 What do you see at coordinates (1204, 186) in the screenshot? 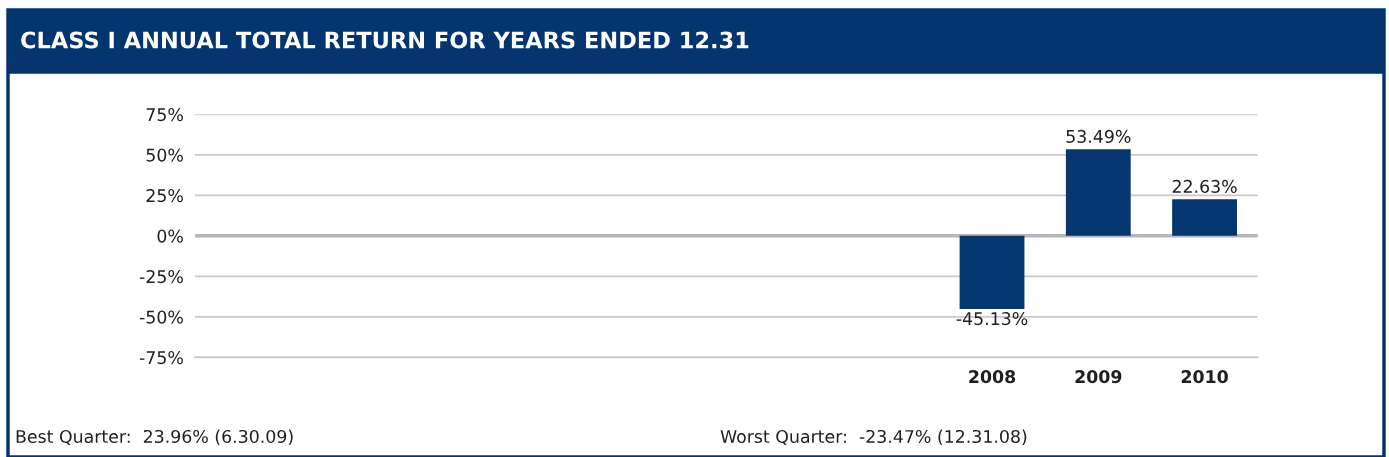
I see `data-label: 22.63%` at bounding box center [1204, 186].